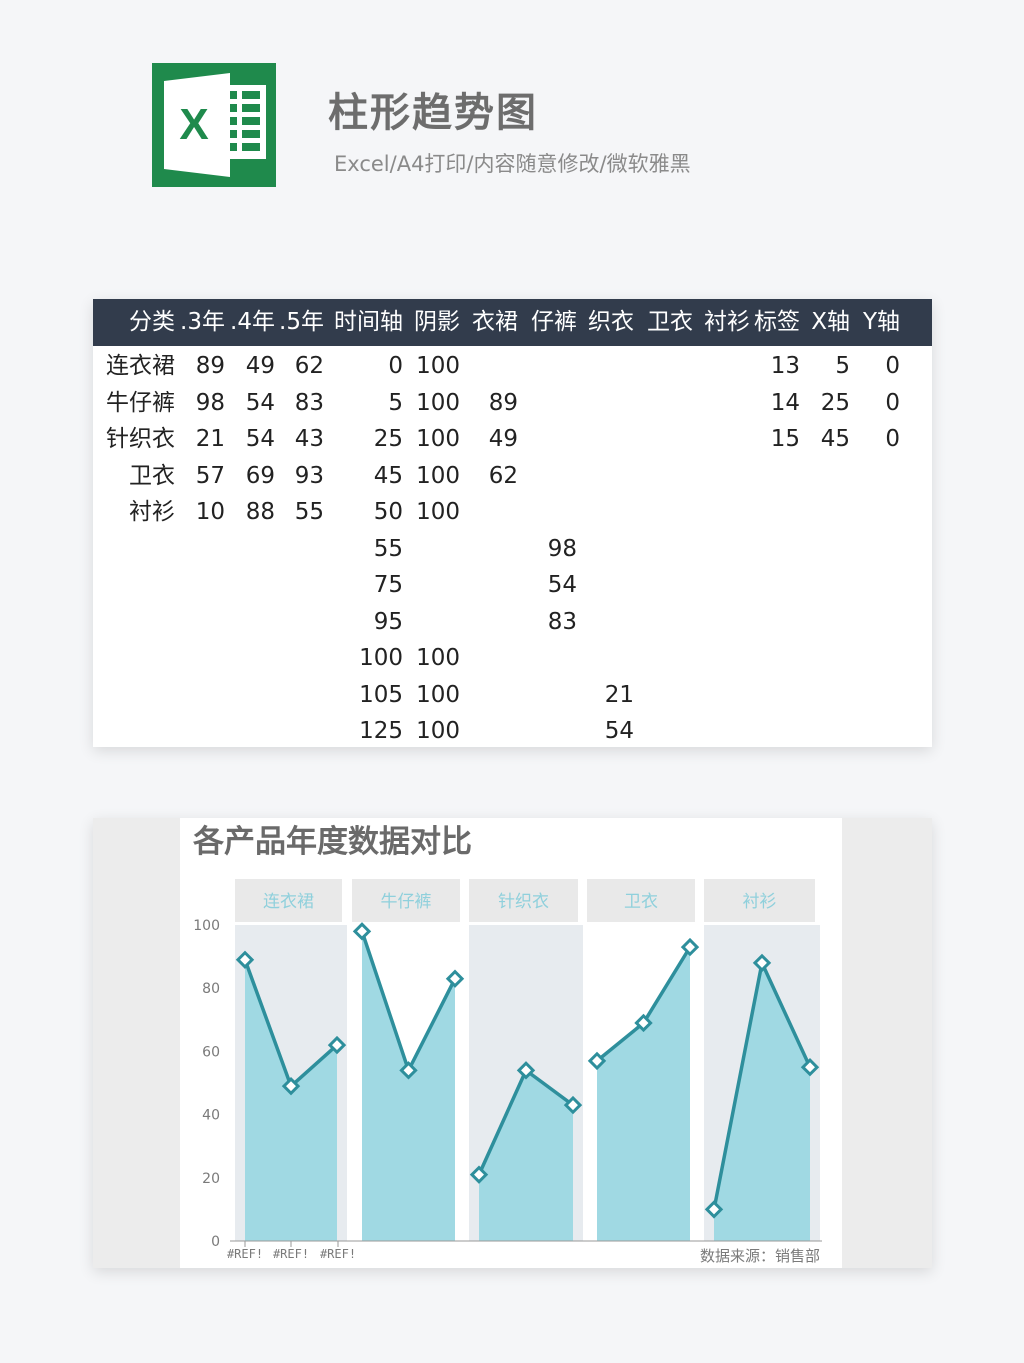  I want to click on y-tick-label: 40, so click(211, 1116).